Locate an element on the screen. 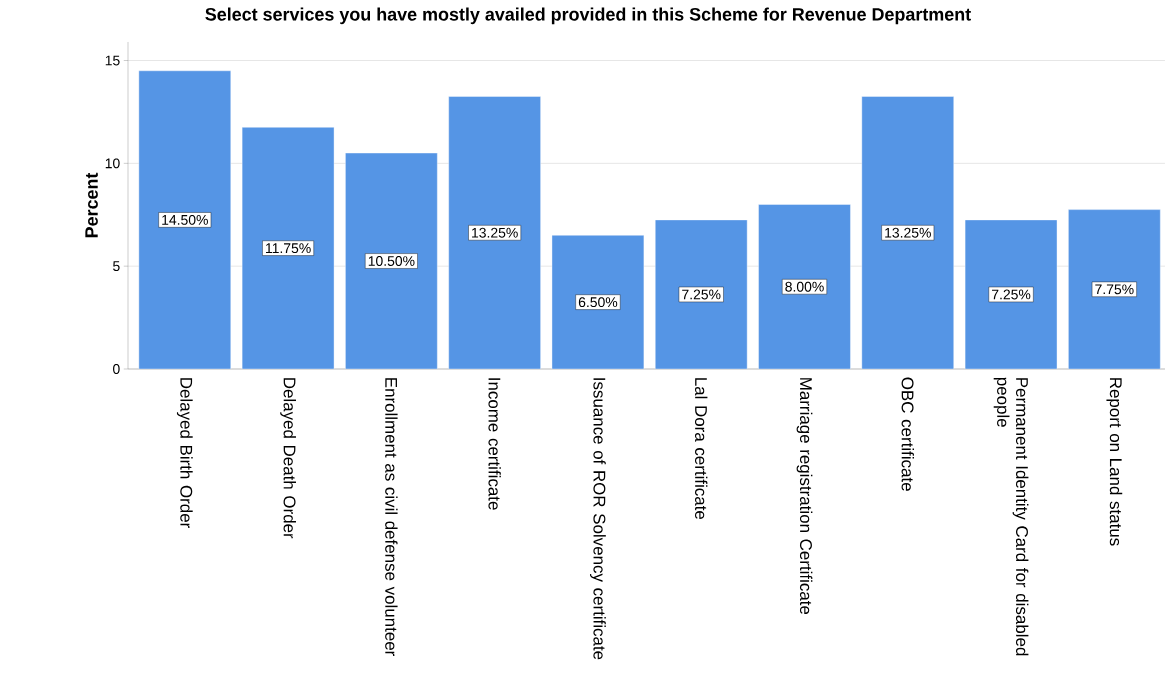 The image size is (1168, 688). data-label: 11.75% is located at coordinates (288, 248).